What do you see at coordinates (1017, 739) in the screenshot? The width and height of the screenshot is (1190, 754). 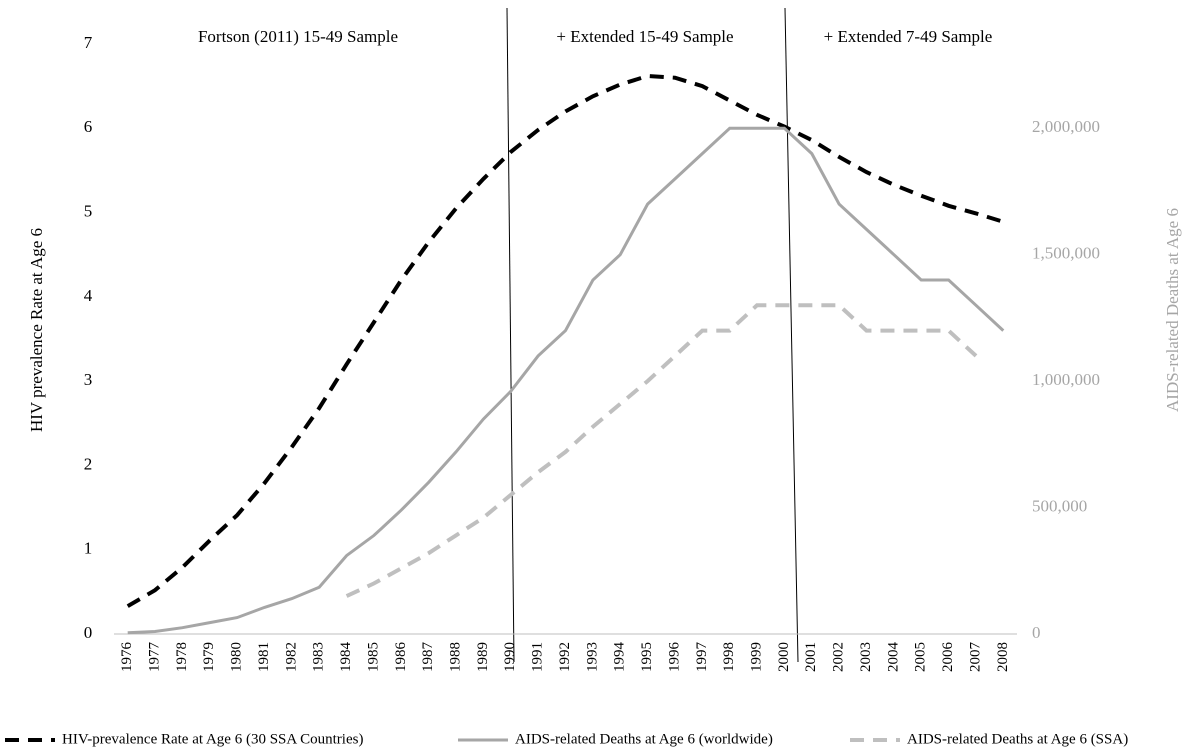 I see `legend-label: AIDS-related Deaths at Age 6 (SSA)` at bounding box center [1017, 739].